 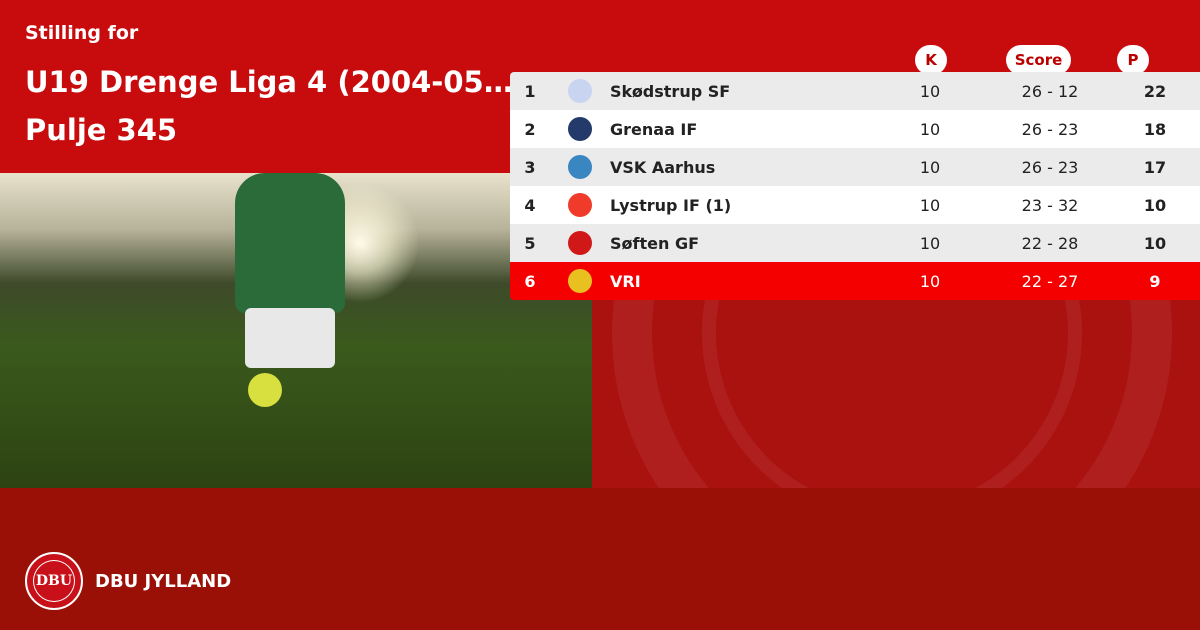 I want to click on brand-name: DBU JYLLAND, so click(x=163, y=581).